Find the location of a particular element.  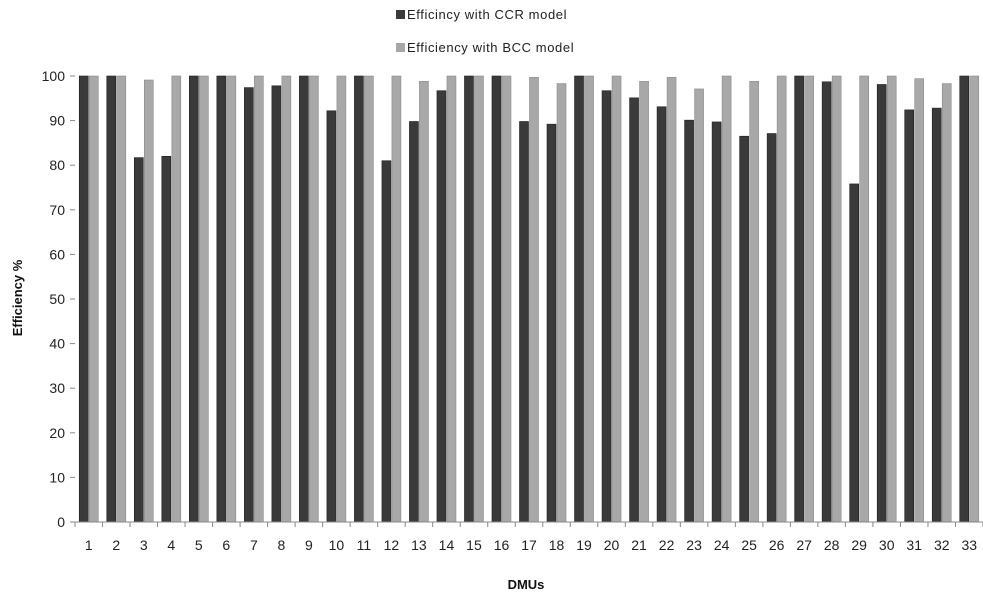

x-tick-label: 12 is located at coordinates (392, 545).